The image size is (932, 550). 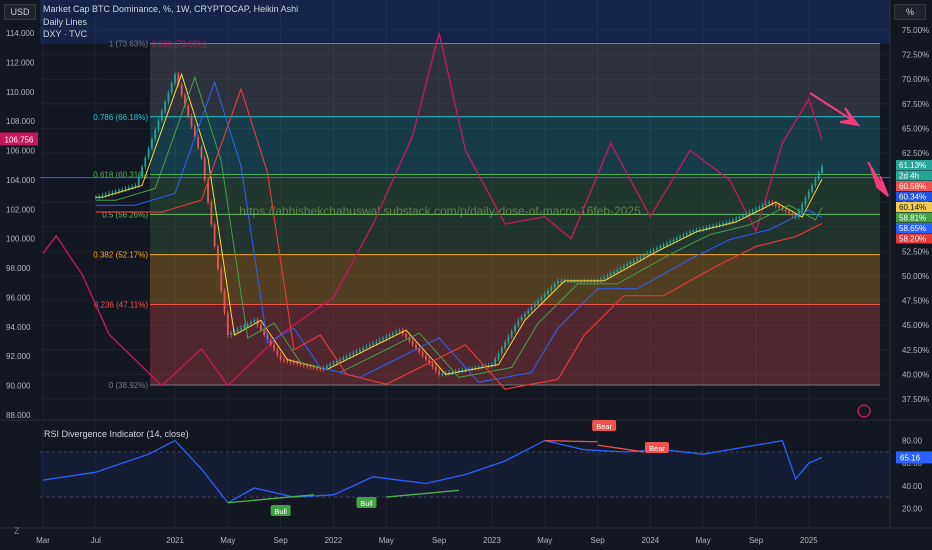 I want to click on x-axis-tick: 2022, so click(x=334, y=540).